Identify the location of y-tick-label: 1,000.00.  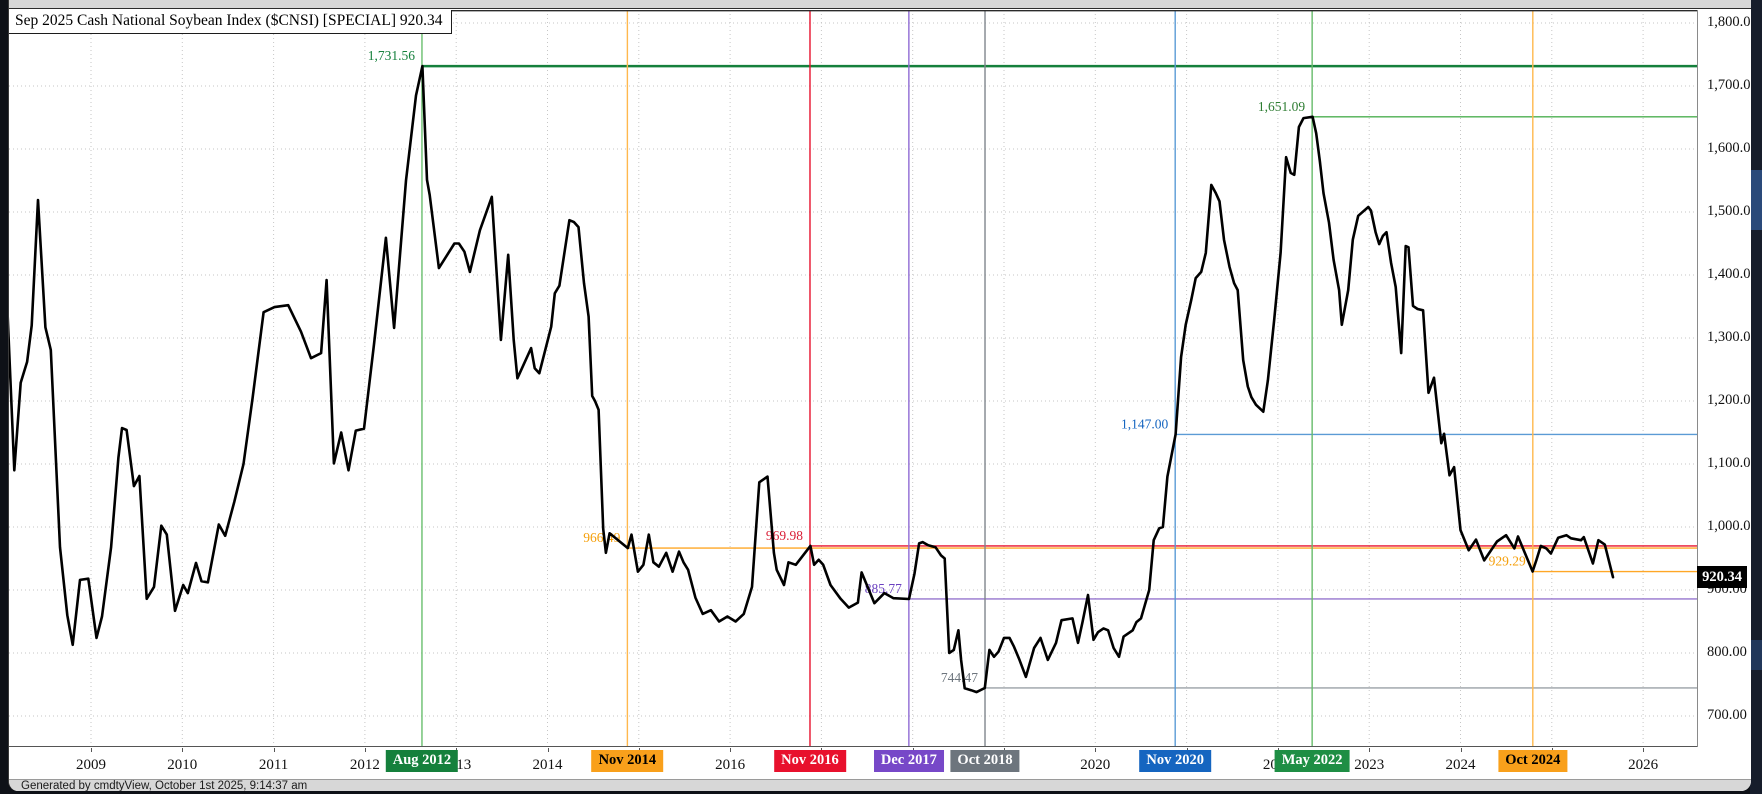
(1729, 526).